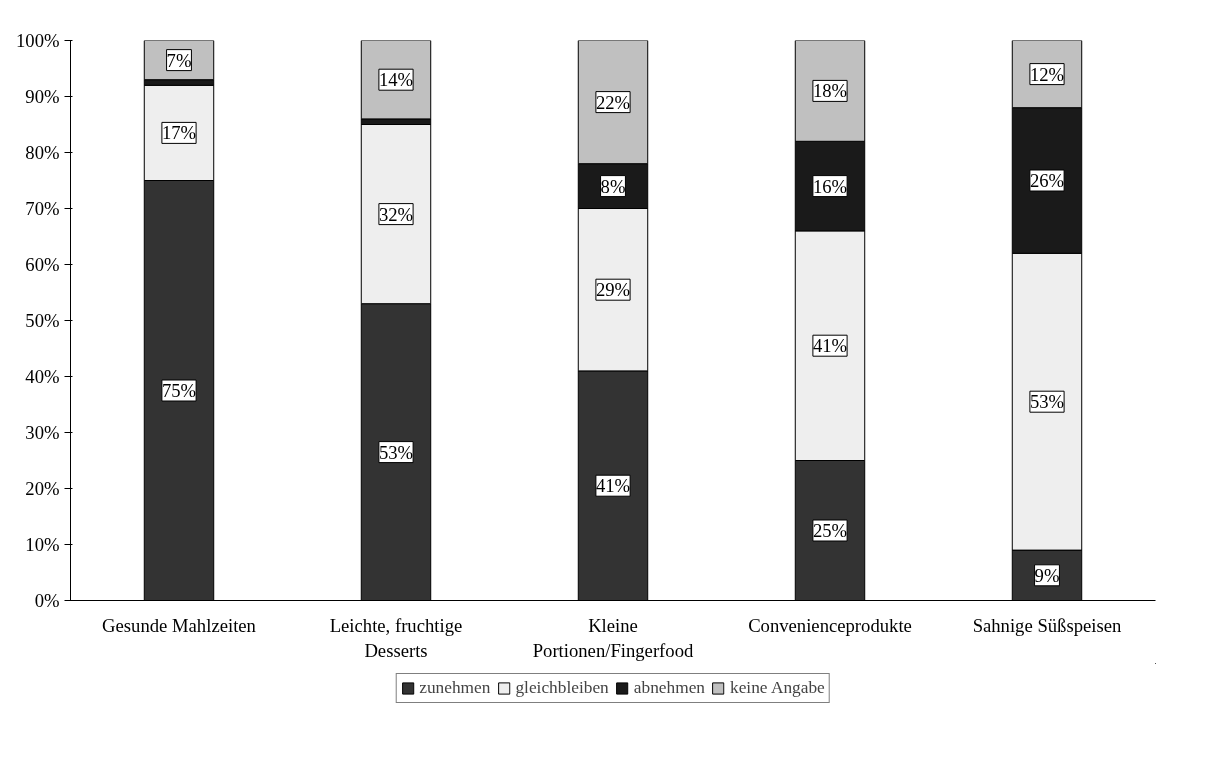  Describe the element at coordinates (396, 214) in the screenshot. I see `data-label: 32%` at that location.